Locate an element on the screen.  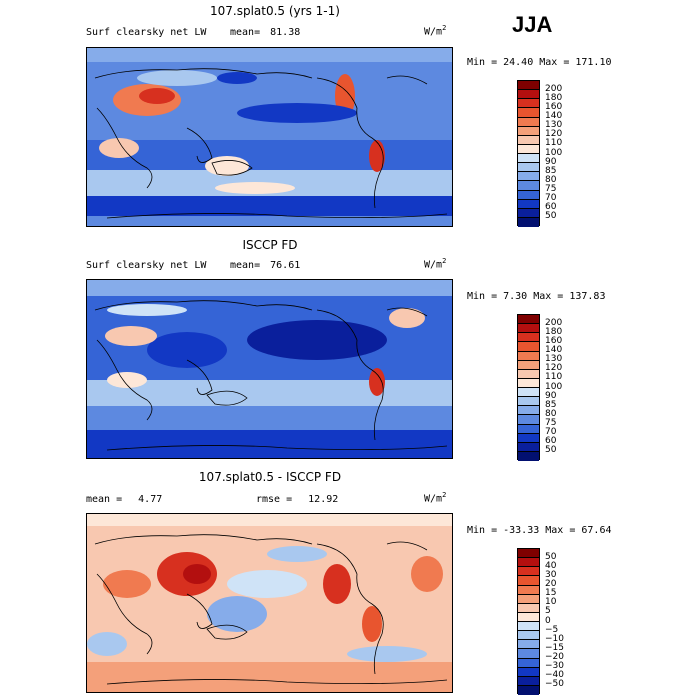
panel2-title: ISCCP FD is located at coordinates (270, 245).